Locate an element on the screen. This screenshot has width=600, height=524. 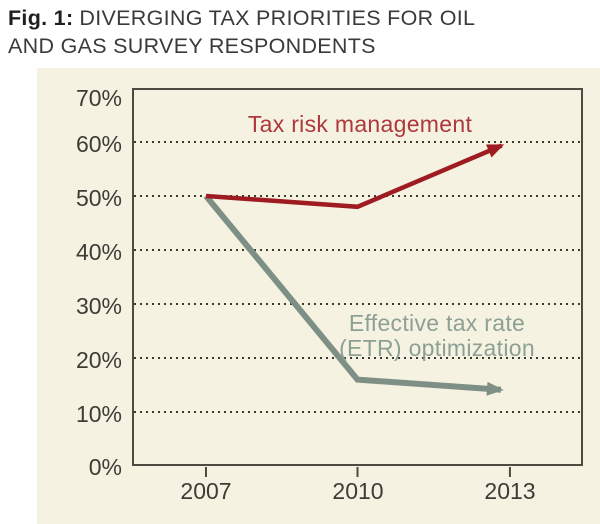
y-axis-tick-label: 70% is located at coordinates (98, 98).